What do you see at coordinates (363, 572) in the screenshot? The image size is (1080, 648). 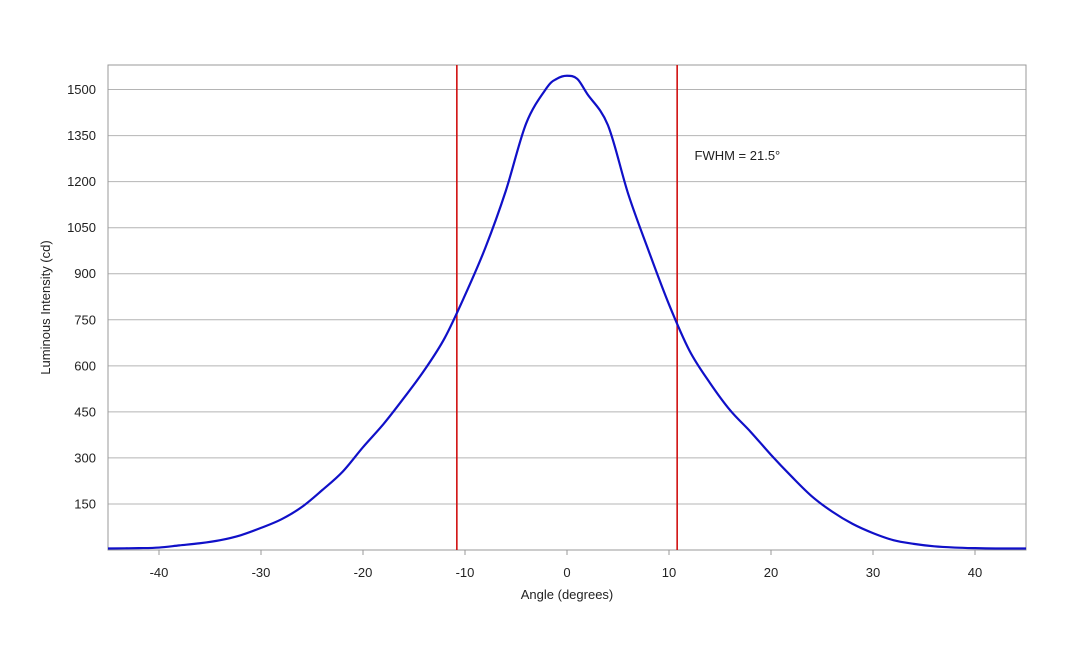 I see `x-tick-label: -20` at bounding box center [363, 572].